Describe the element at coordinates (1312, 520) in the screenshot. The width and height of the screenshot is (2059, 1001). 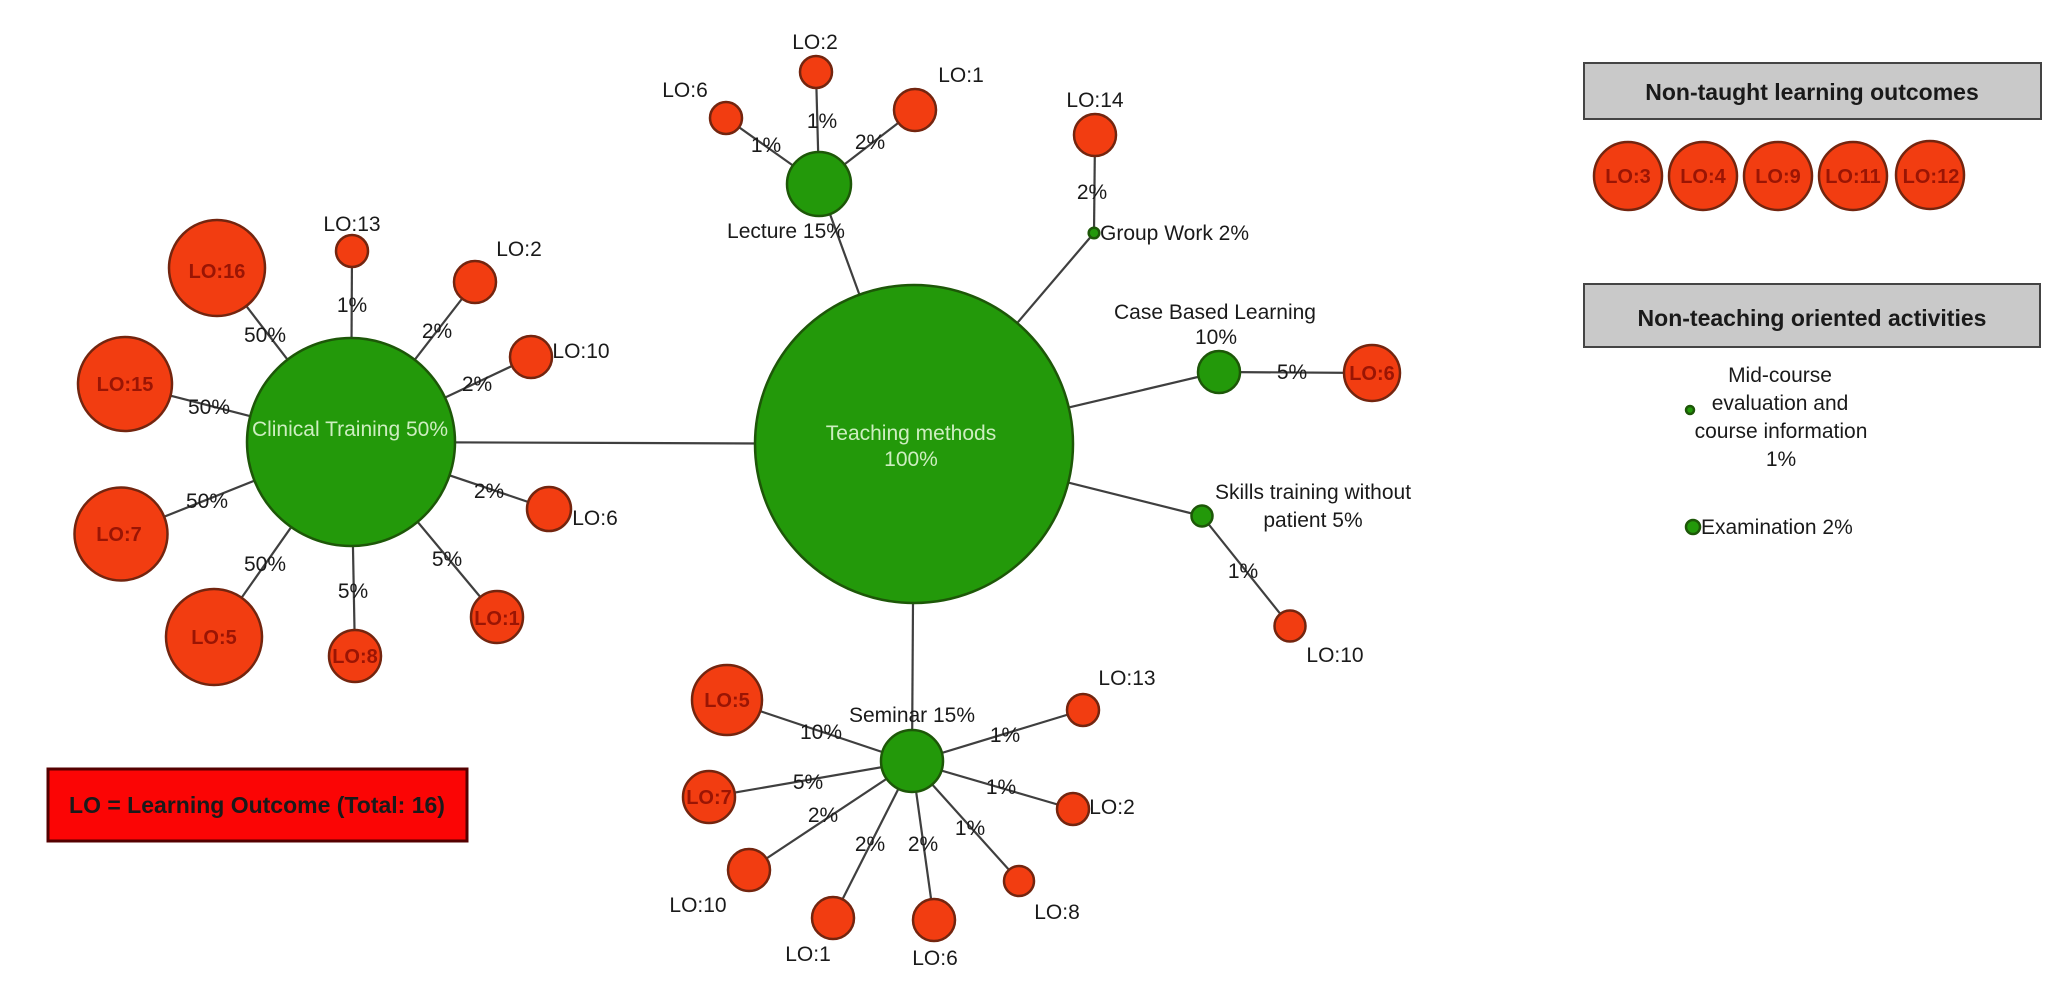
I see `svg-text: patient 5%` at that location.